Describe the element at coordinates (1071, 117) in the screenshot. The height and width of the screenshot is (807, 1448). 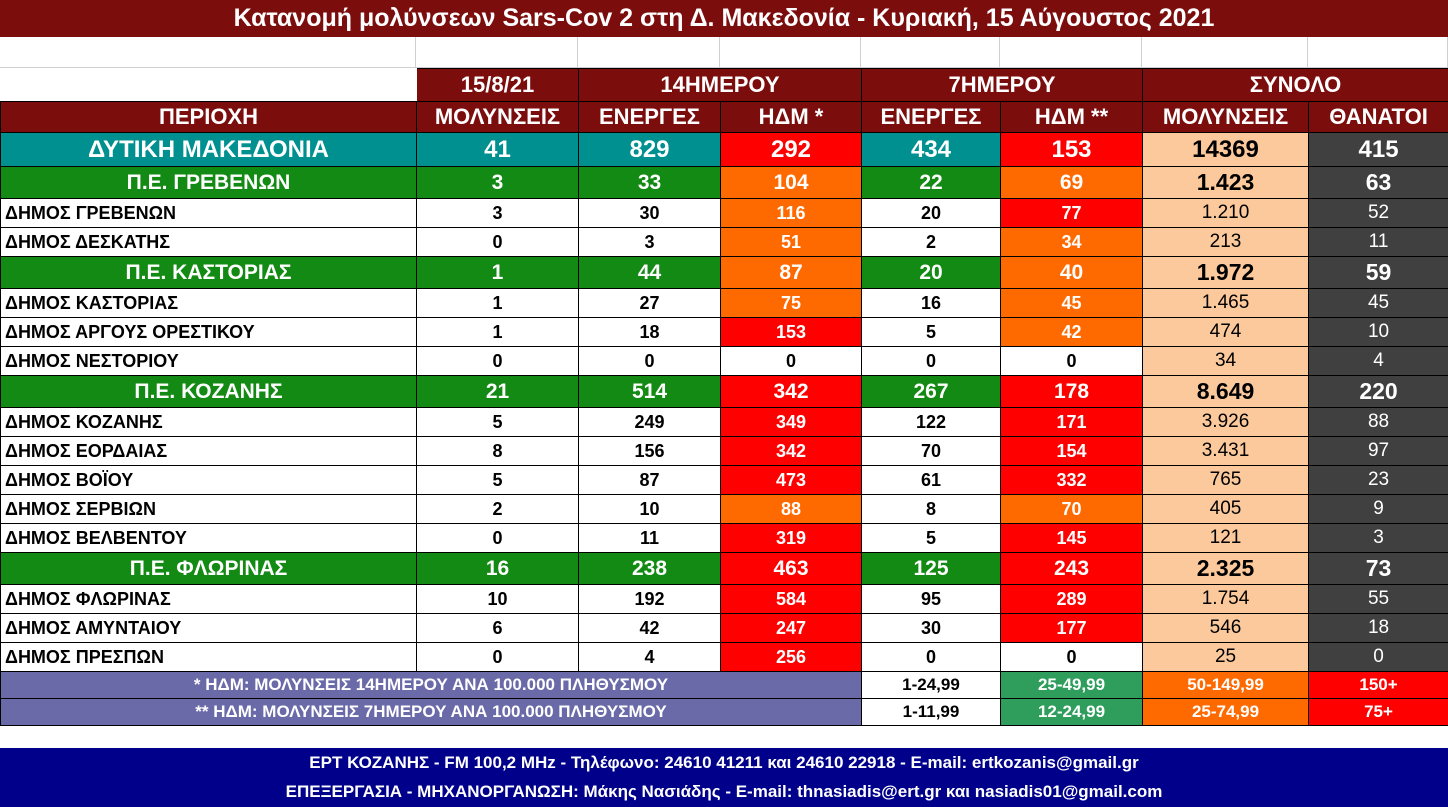
I see `col-header-hdm7: ΗΔΜ **` at that location.